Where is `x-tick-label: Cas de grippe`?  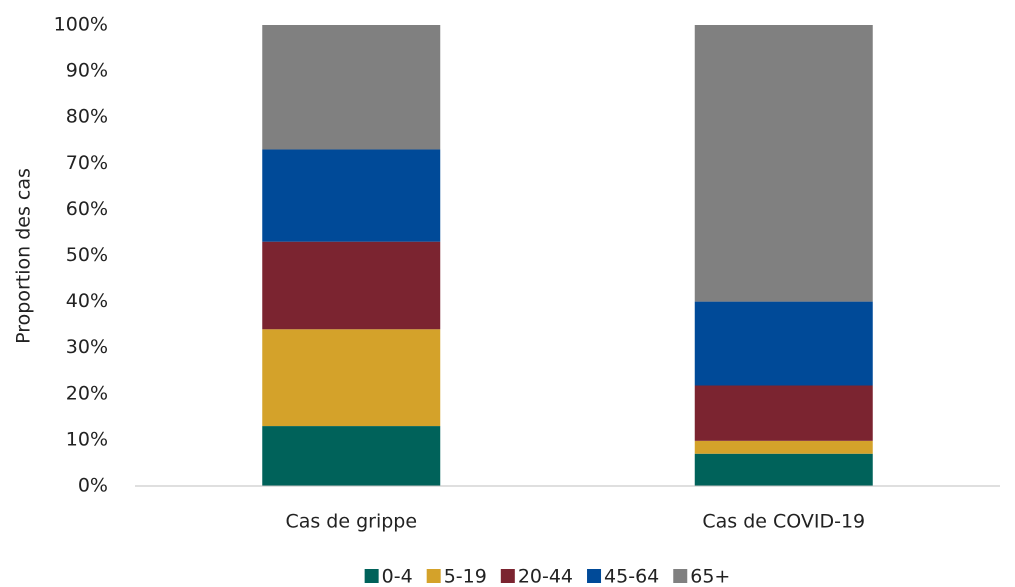
x-tick-label: Cas de grippe is located at coordinates (351, 522).